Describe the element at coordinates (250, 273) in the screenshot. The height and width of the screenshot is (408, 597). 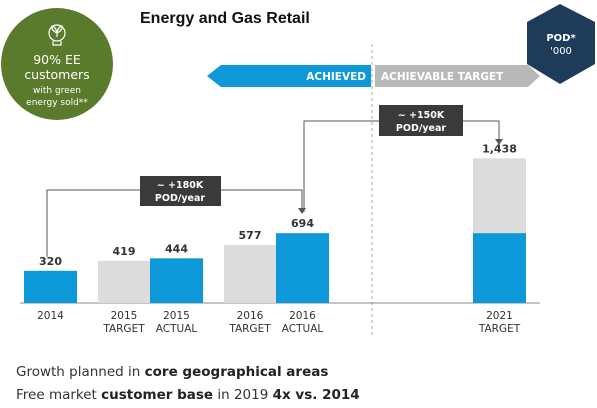
I see `bar-2016-target` at that location.